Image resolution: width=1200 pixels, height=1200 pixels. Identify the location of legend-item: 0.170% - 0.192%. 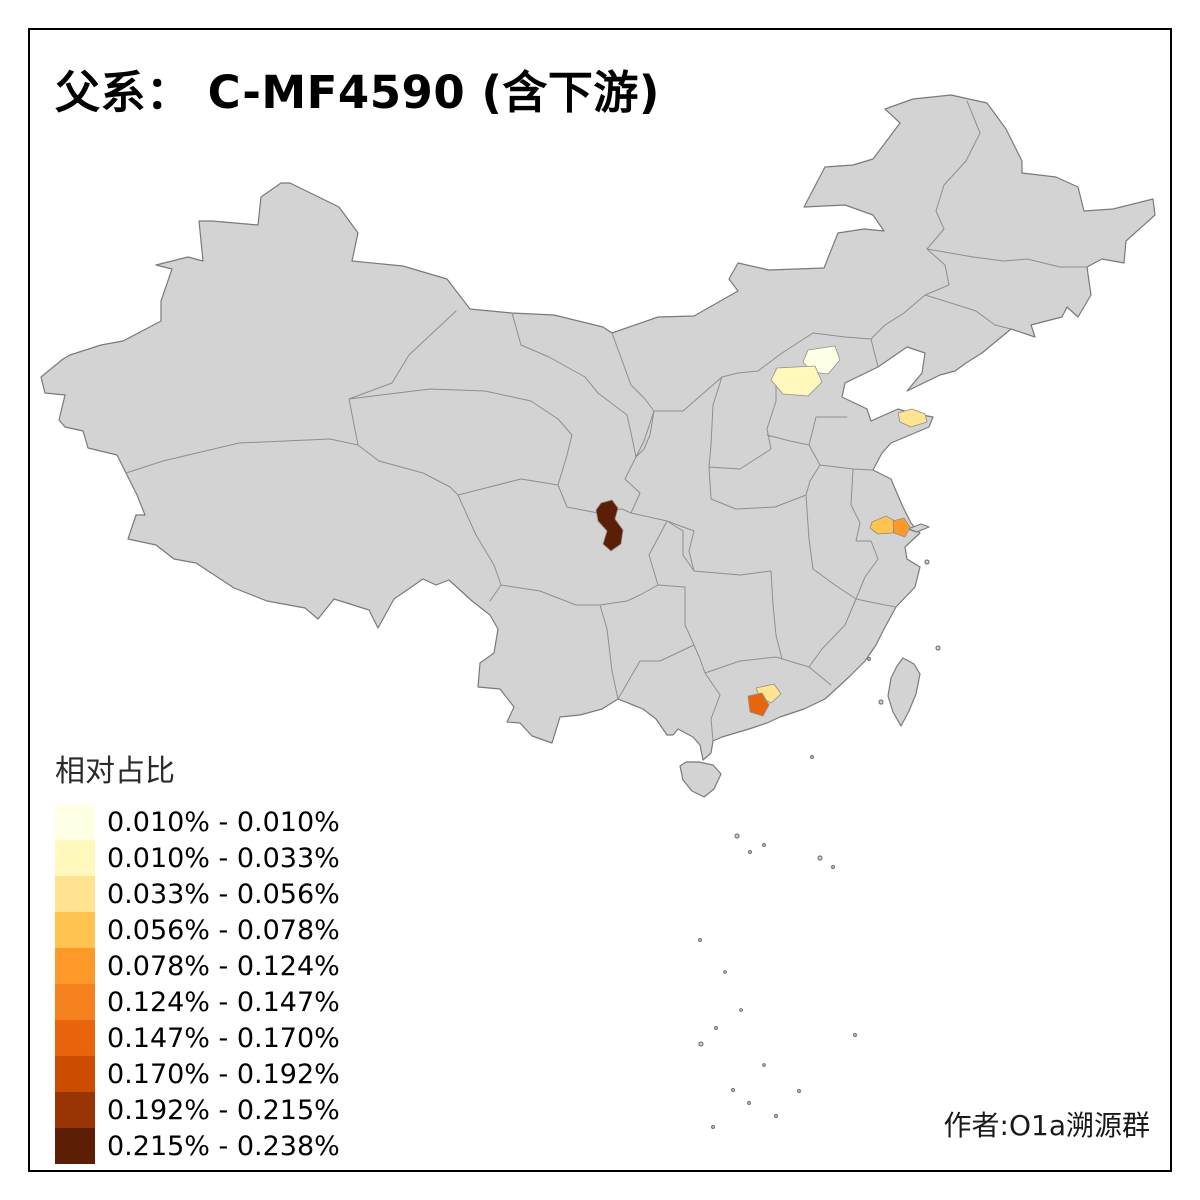
(197, 1074).